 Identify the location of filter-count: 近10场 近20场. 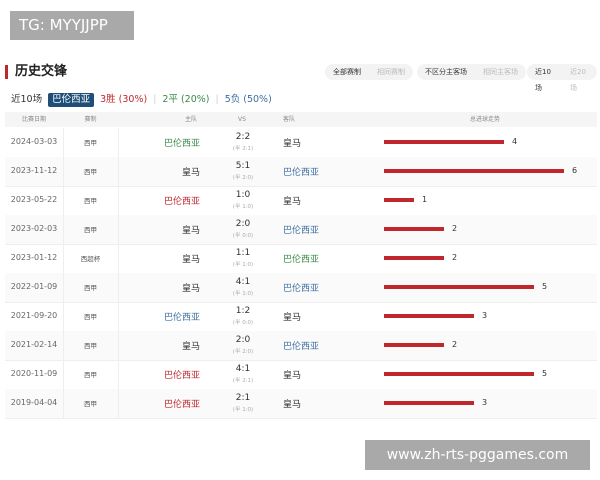
(562, 78).